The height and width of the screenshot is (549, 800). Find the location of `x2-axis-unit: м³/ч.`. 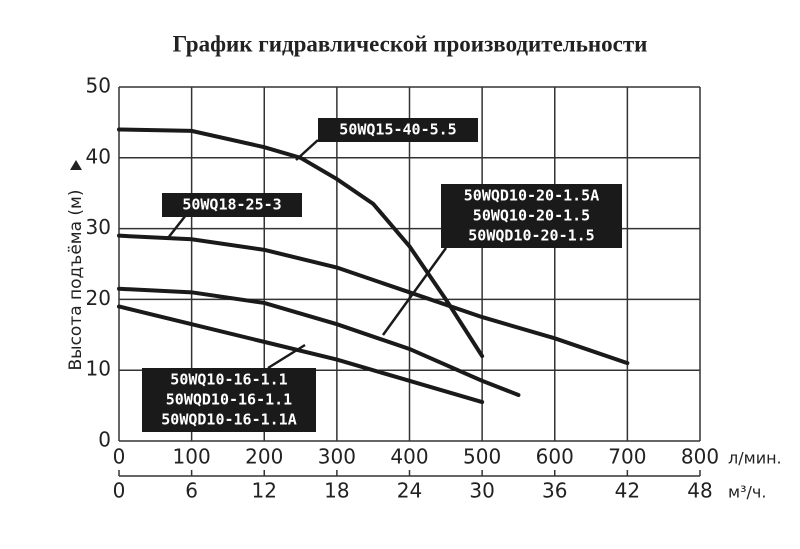

x2-axis-unit: м³/ч. is located at coordinates (747, 492).